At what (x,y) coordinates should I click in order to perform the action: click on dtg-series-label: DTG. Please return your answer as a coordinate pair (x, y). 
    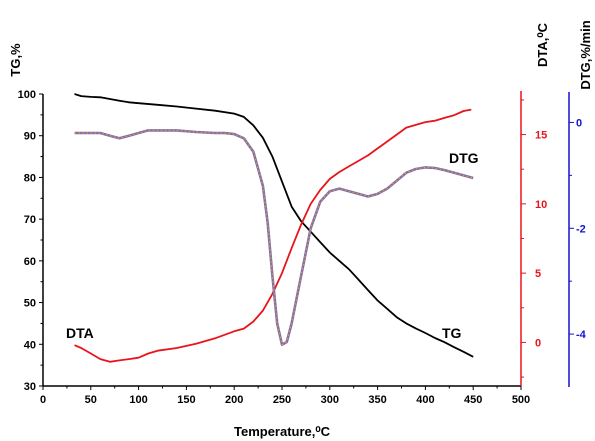
    Looking at the image, I should click on (464, 158).